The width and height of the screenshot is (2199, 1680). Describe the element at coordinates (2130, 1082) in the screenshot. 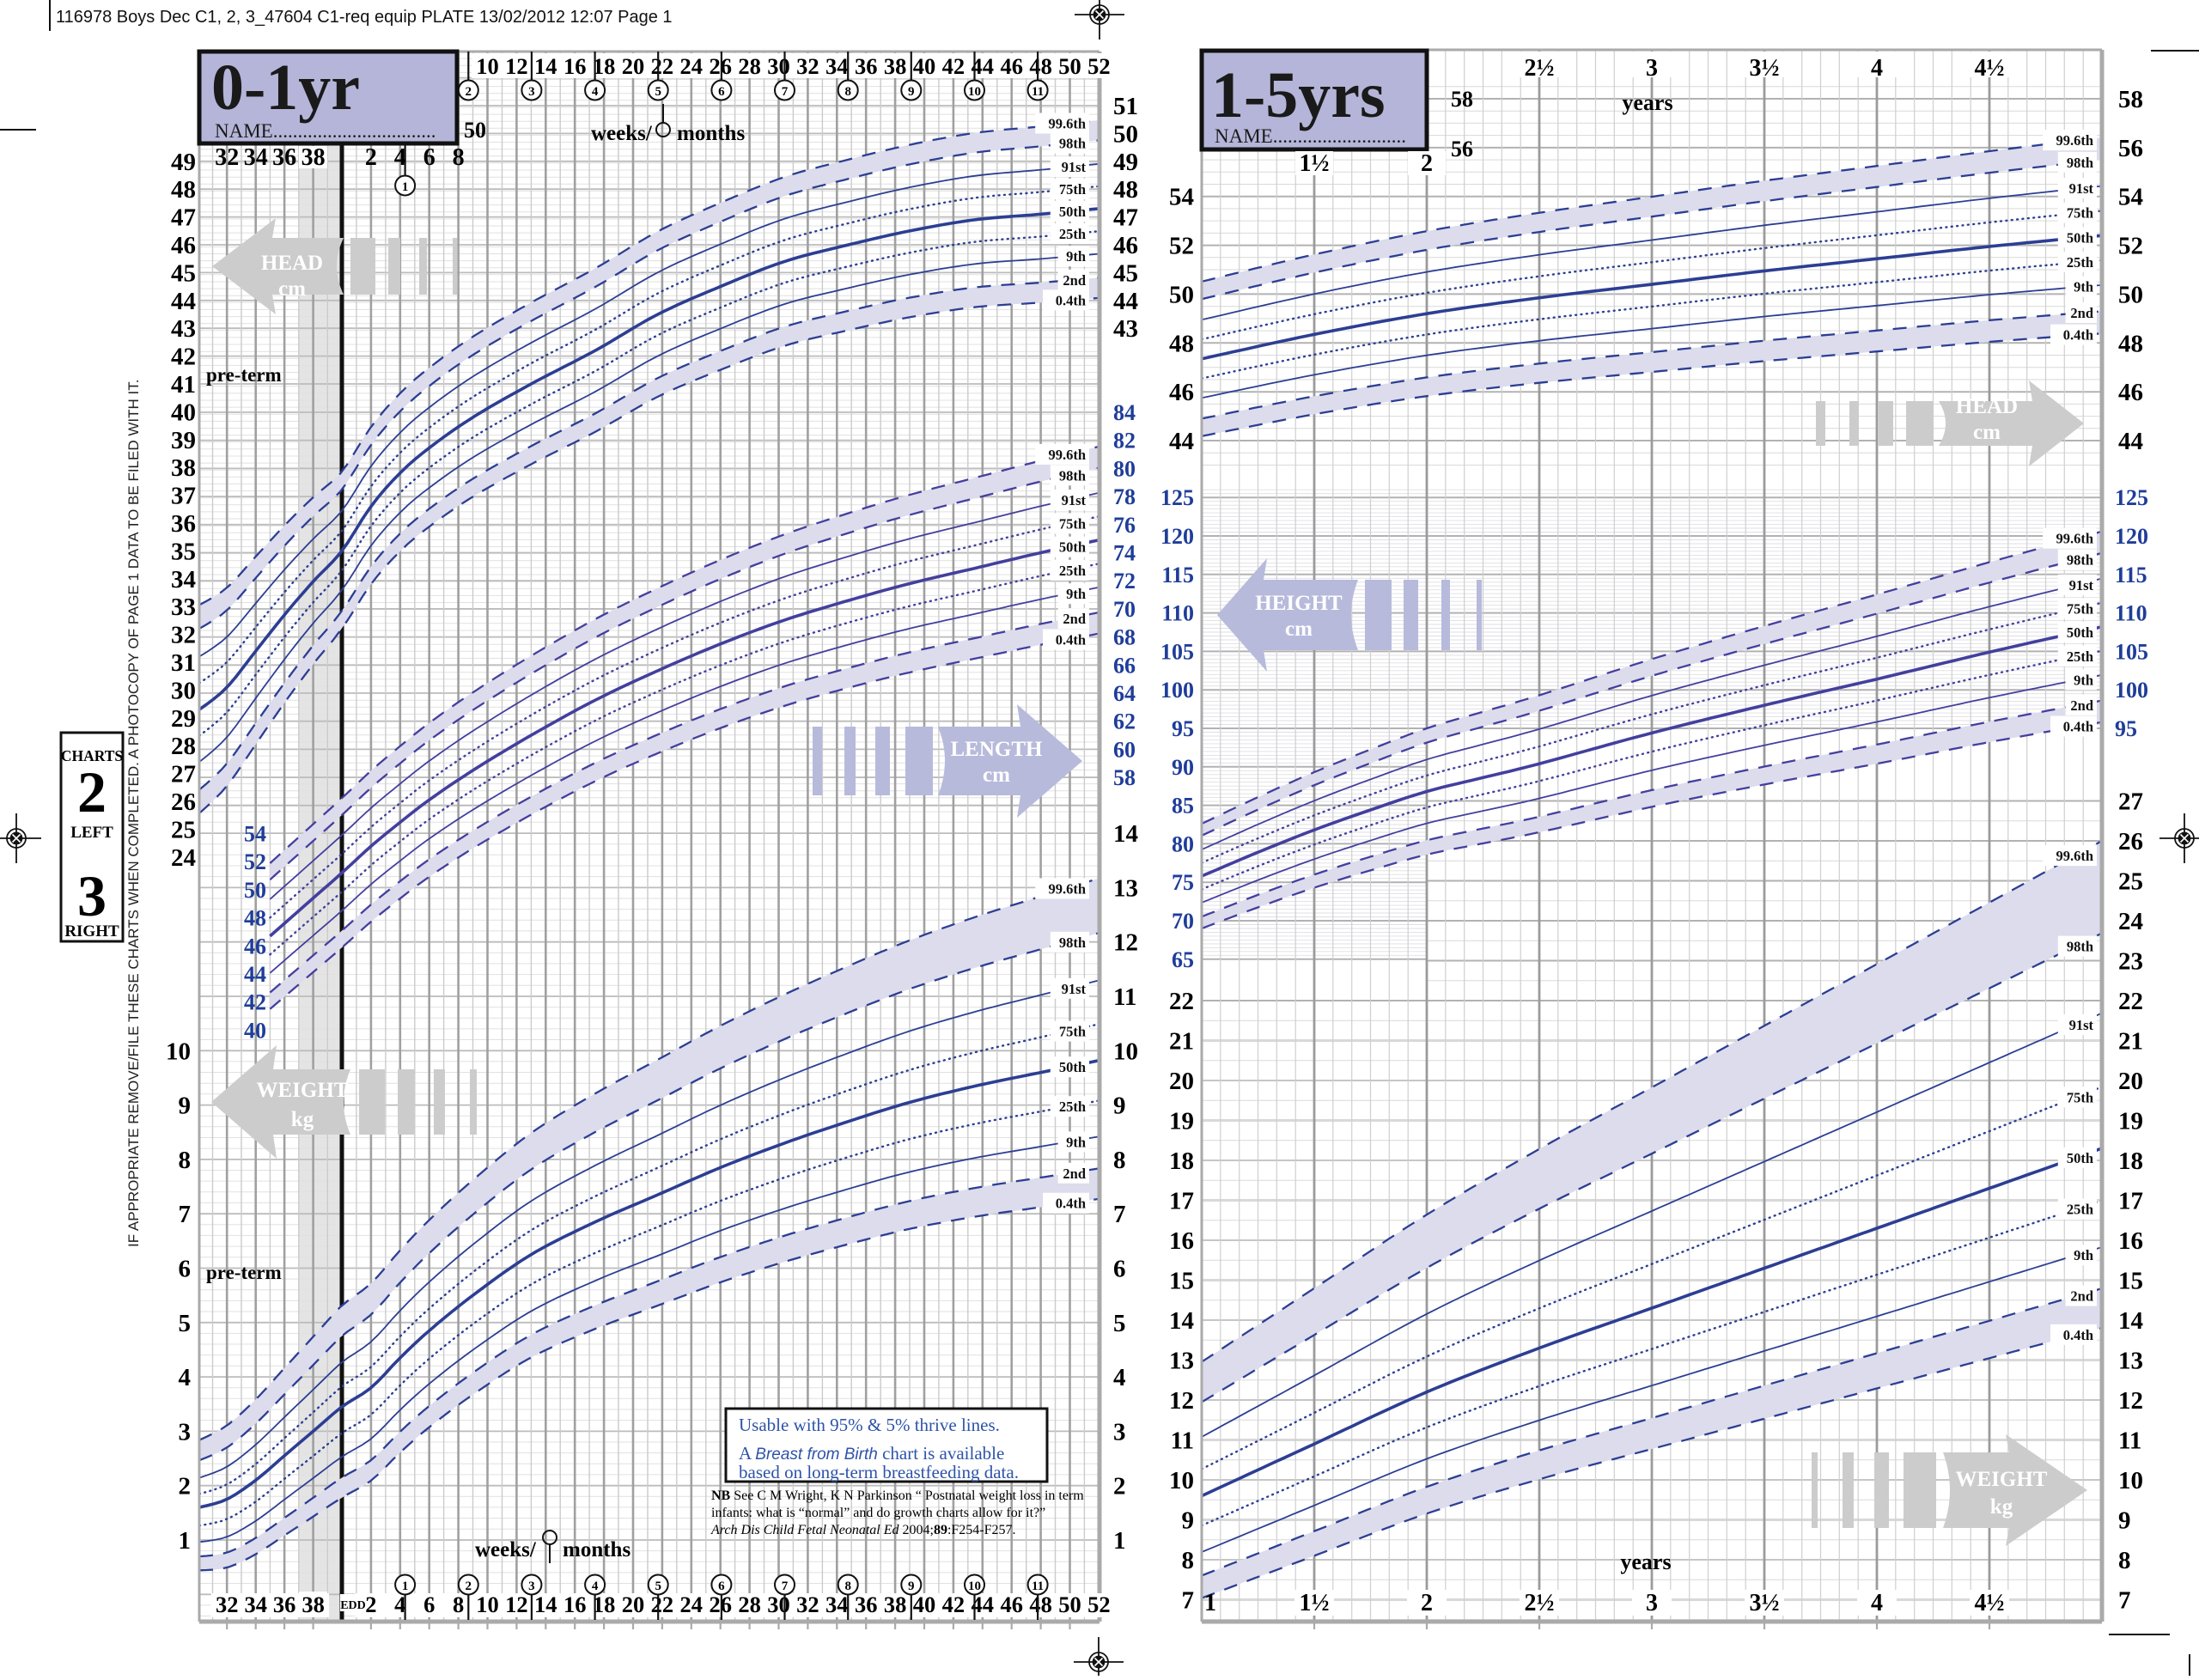

I see `svg-text: 20` at that location.